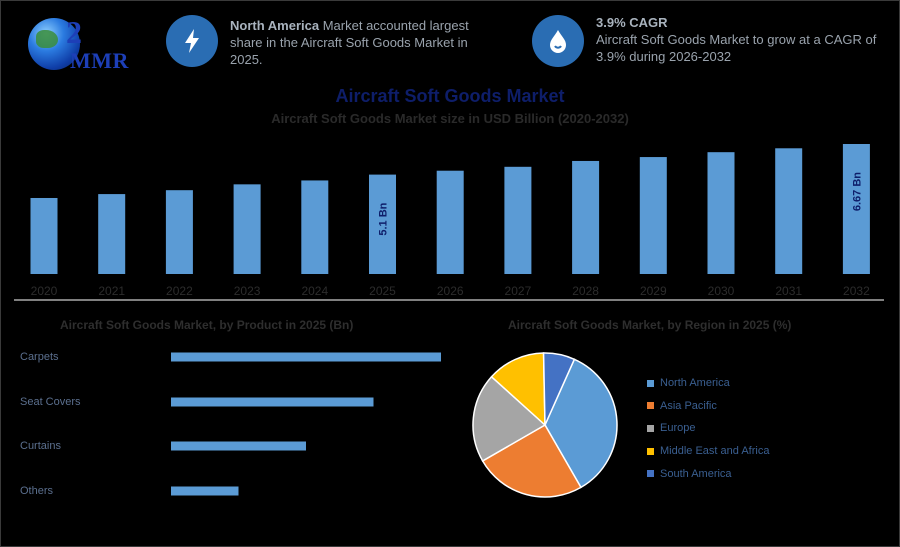  What do you see at coordinates (857, 191) in the screenshot?
I see `bar-data-label: 6.67 Bn` at bounding box center [857, 191].